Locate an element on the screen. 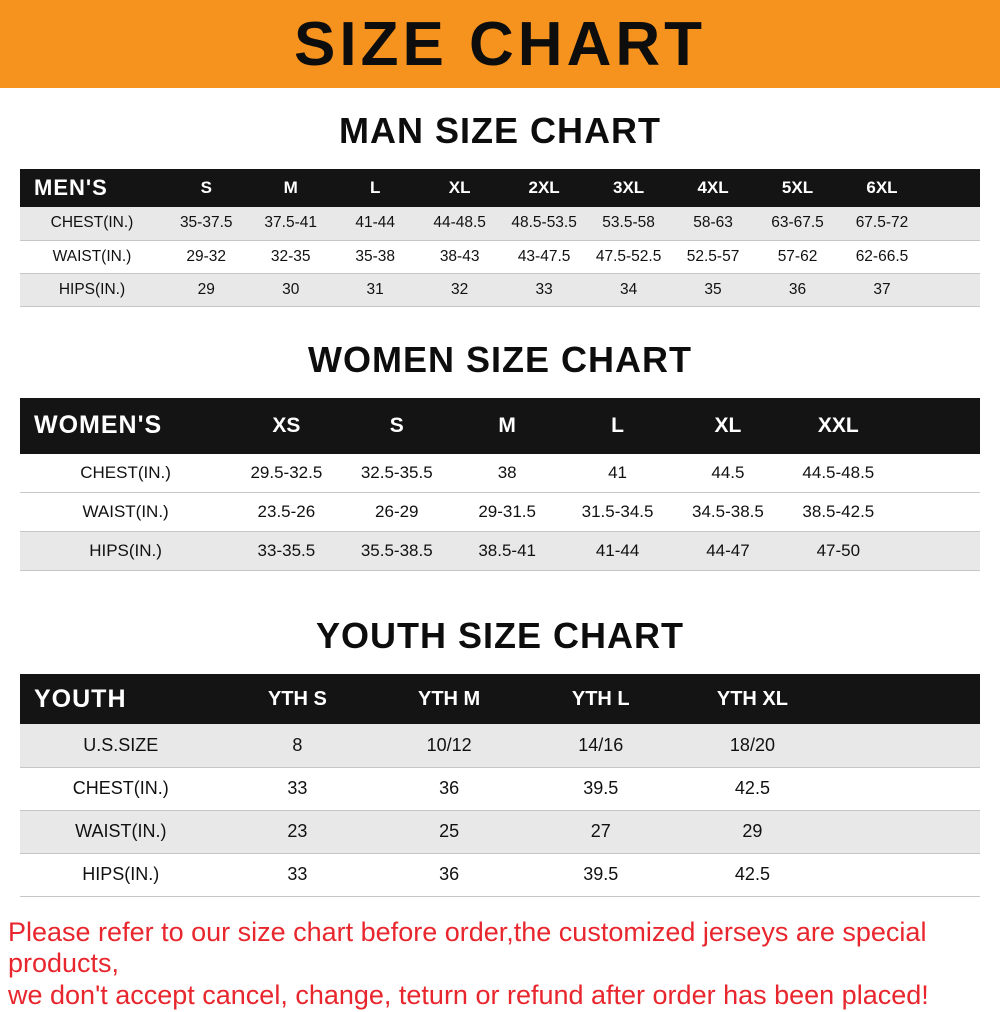 The height and width of the screenshot is (1012, 1000). value-cell: 8 is located at coordinates (298, 745).